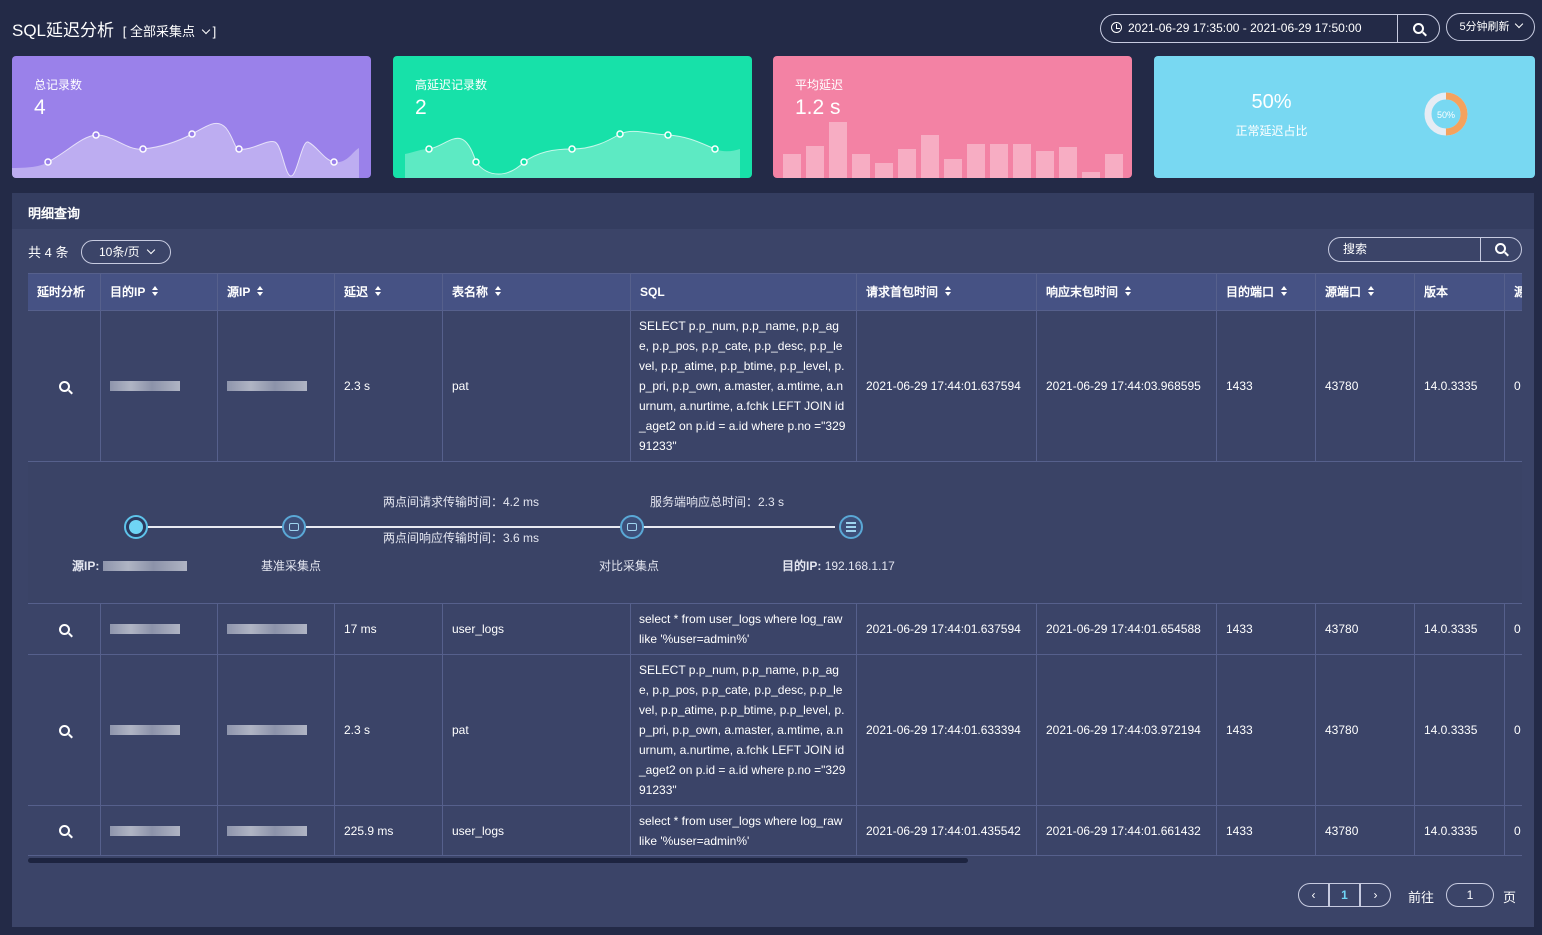 The image size is (1542, 935). Describe the element at coordinates (743, 292) in the screenshot. I see `col-sql: SQL` at that location.